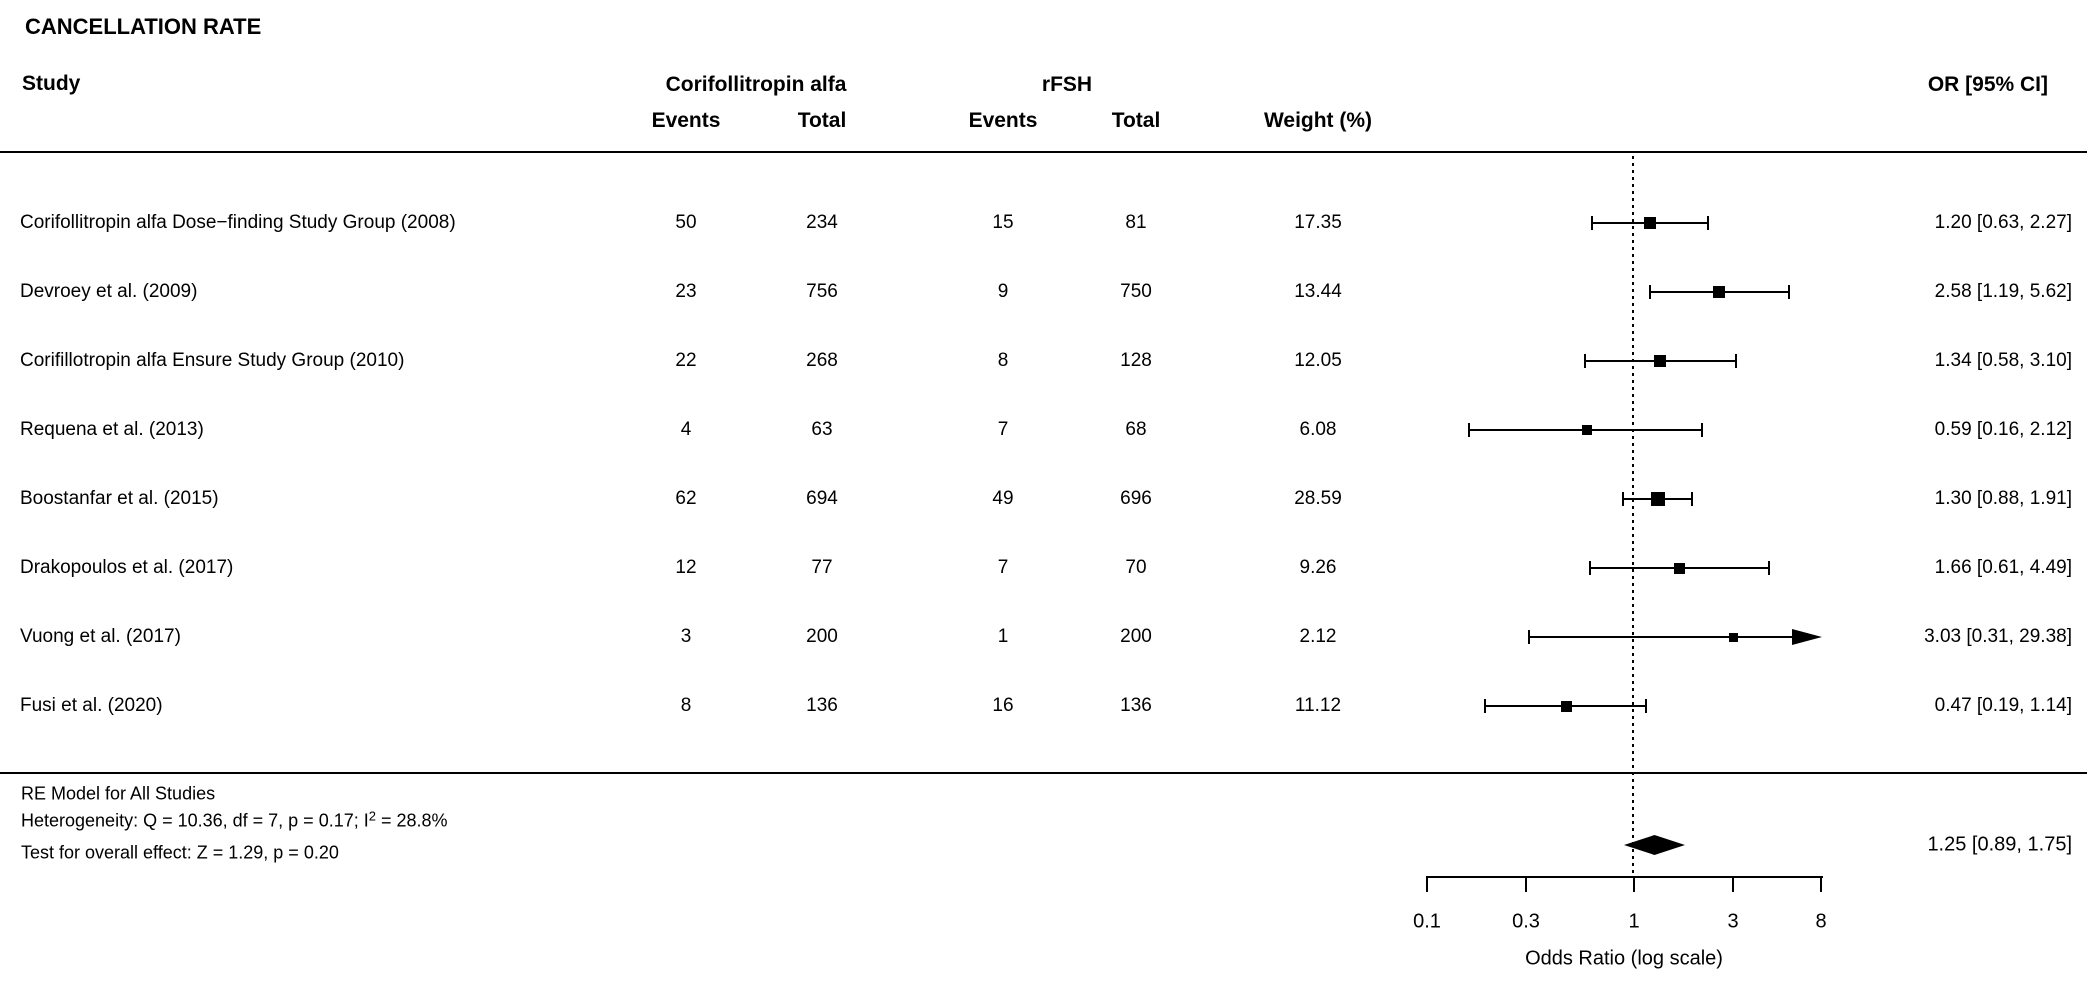 The image size is (2098, 999). Describe the element at coordinates (1318, 222) in the screenshot. I see `weight-value: 17.35` at that location.